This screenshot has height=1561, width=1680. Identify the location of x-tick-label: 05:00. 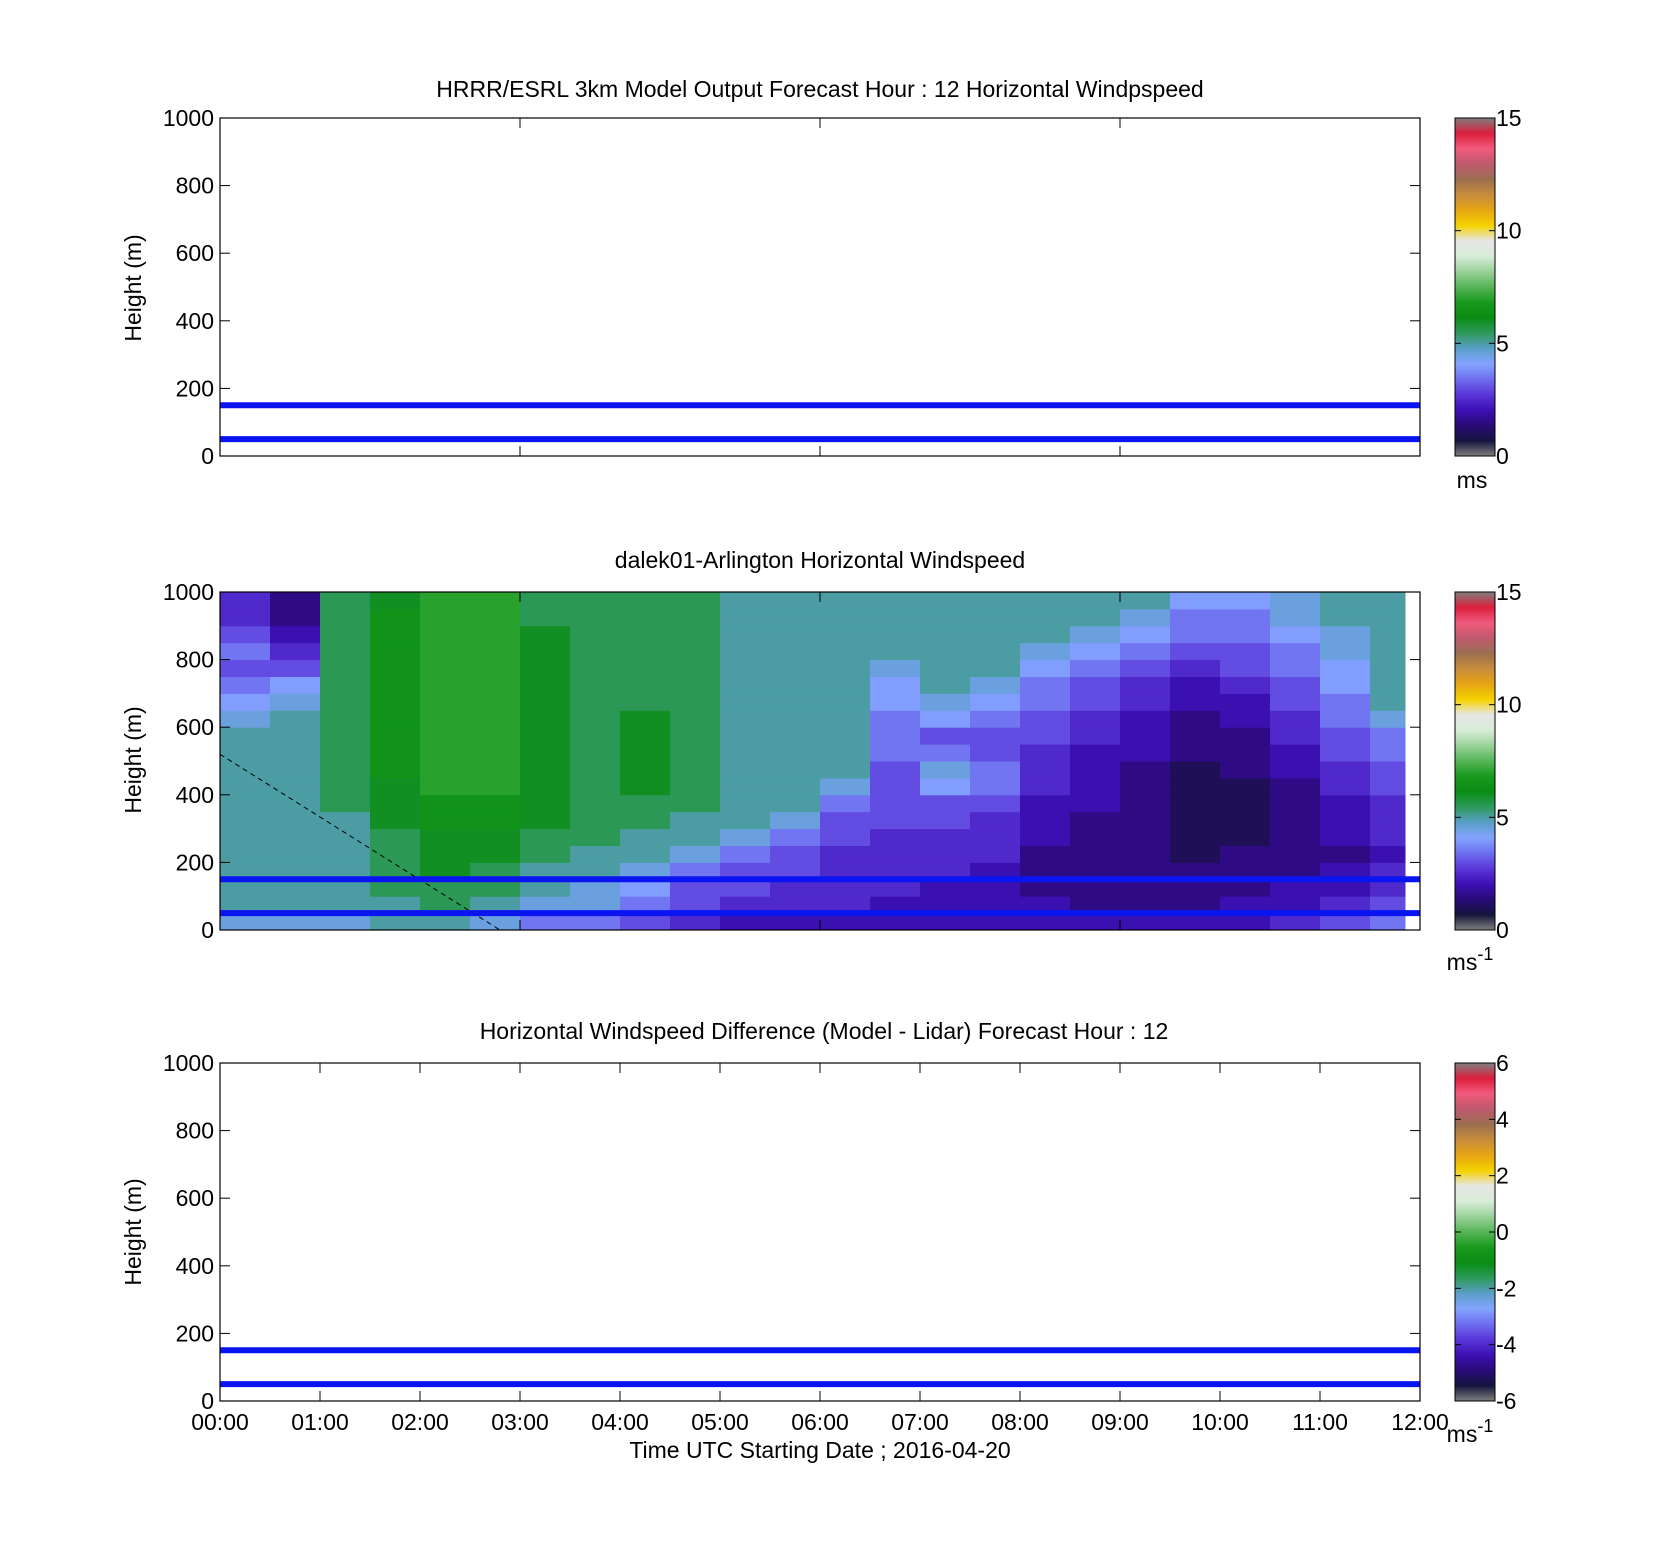
(720, 1422).